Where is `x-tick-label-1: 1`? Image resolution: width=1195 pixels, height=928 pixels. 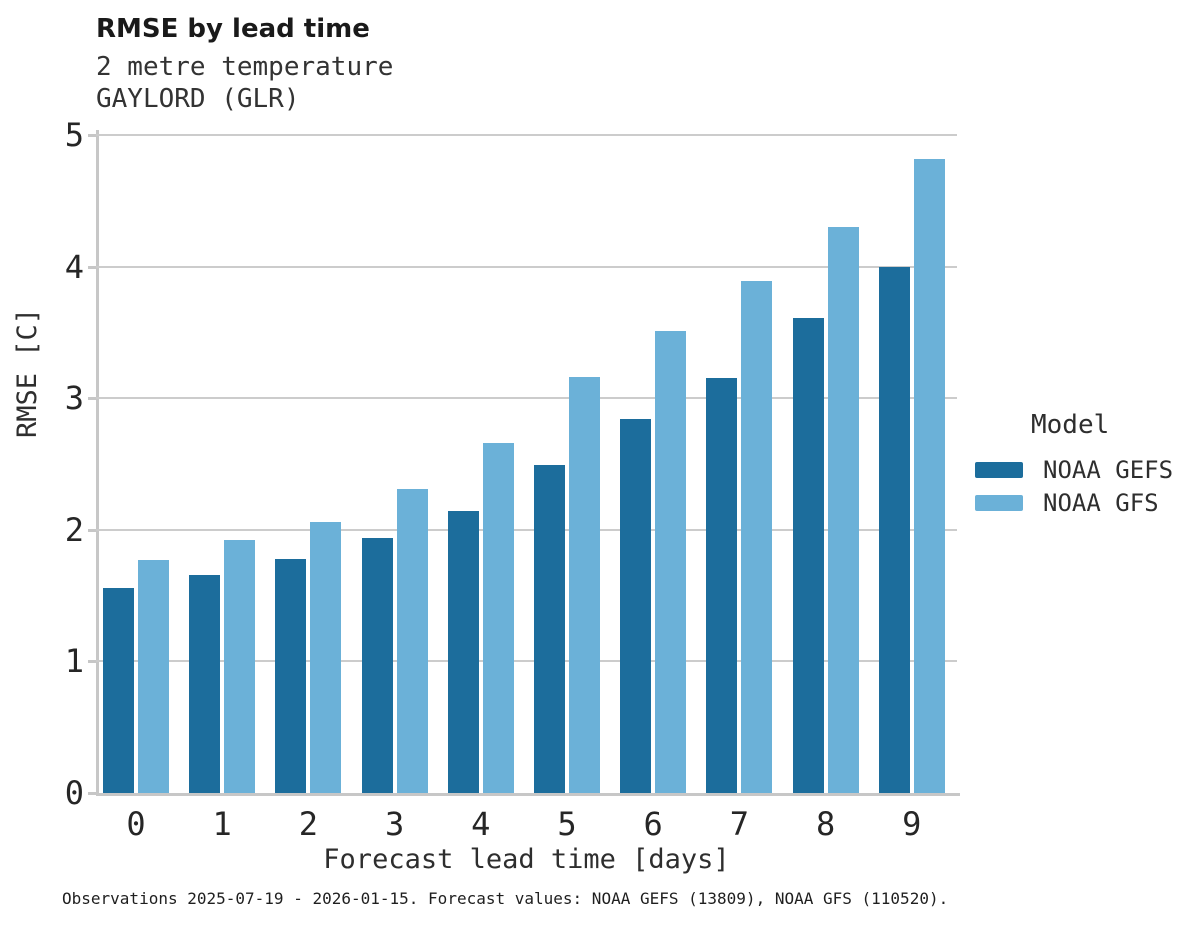
x-tick-label-1: 1 is located at coordinates (222, 824).